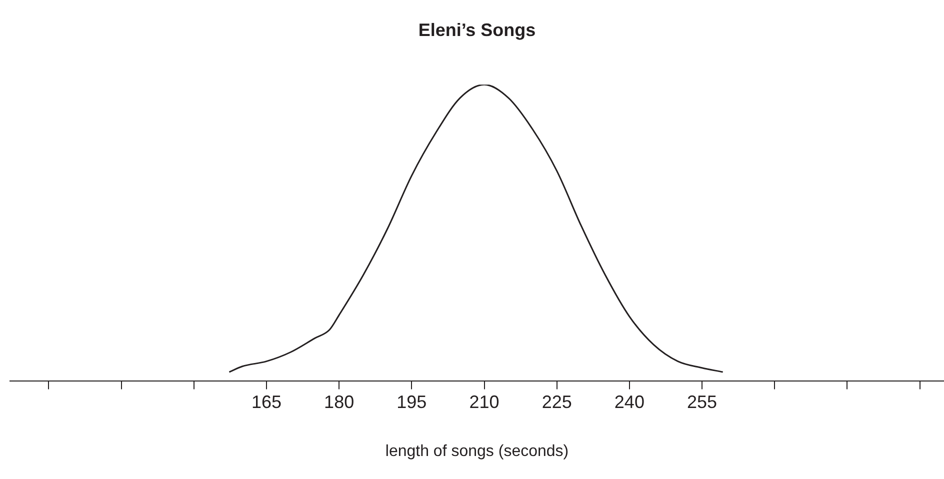 The image size is (944, 479). I want to click on x-tick-label: 165, so click(266, 402).